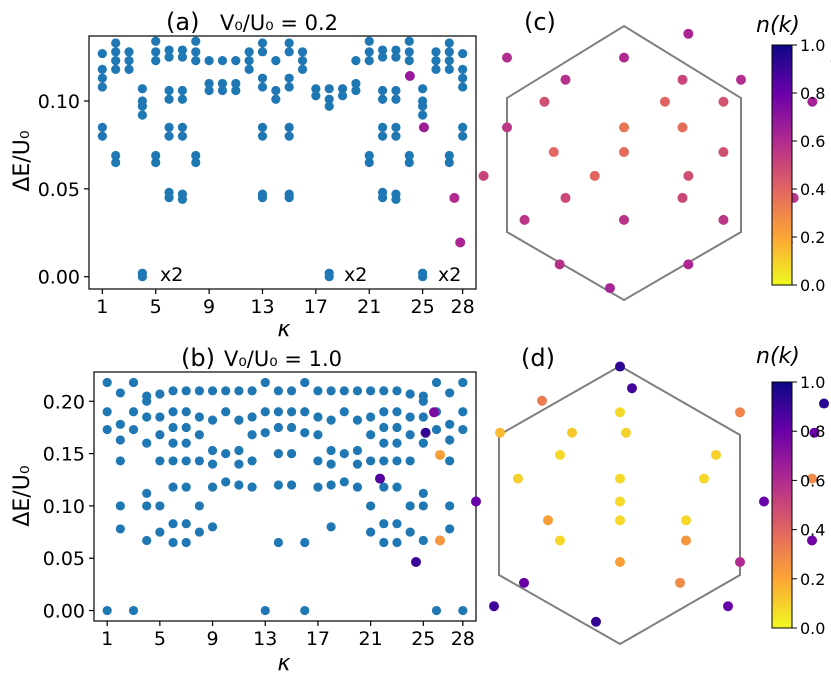 This screenshot has height=684, width=831. Describe the element at coordinates (102, 307) in the screenshot. I see `x-tick-label: 1` at that location.